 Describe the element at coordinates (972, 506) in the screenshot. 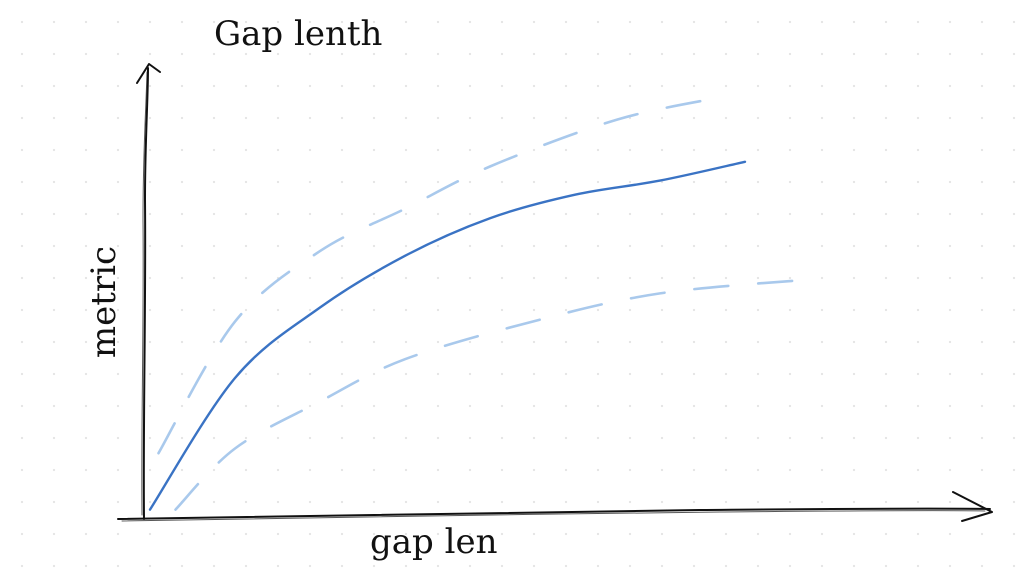

I see `x-axis-arrowhead` at that location.